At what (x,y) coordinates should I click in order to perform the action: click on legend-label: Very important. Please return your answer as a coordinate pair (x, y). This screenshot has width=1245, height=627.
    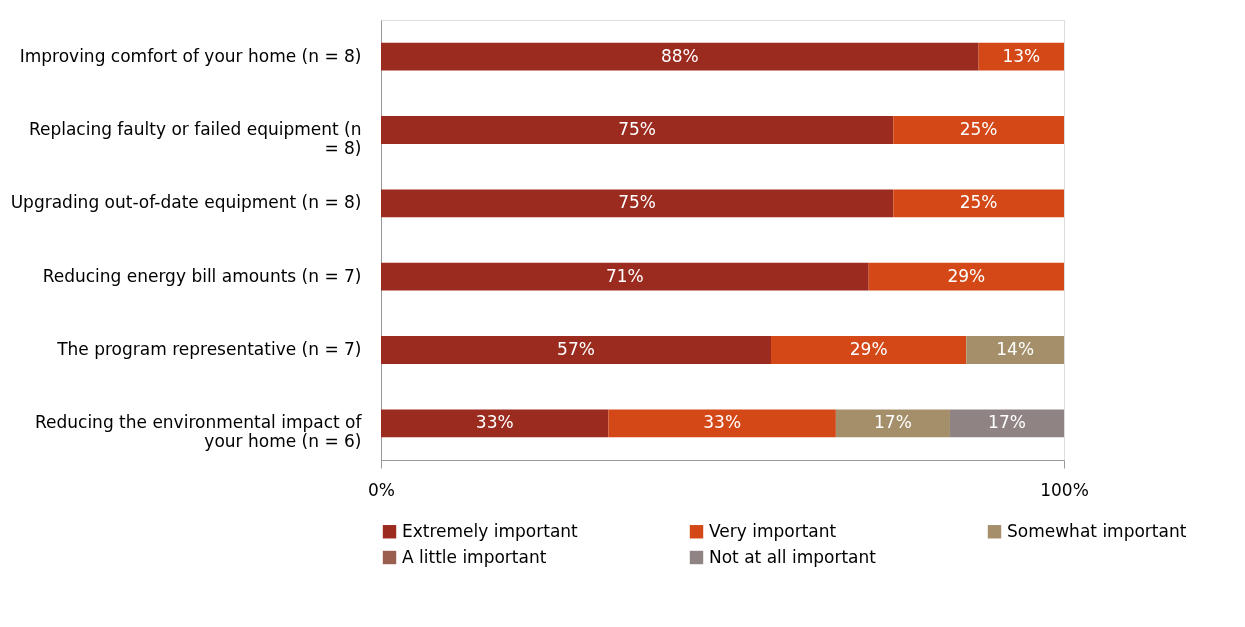
    Looking at the image, I should click on (773, 530).